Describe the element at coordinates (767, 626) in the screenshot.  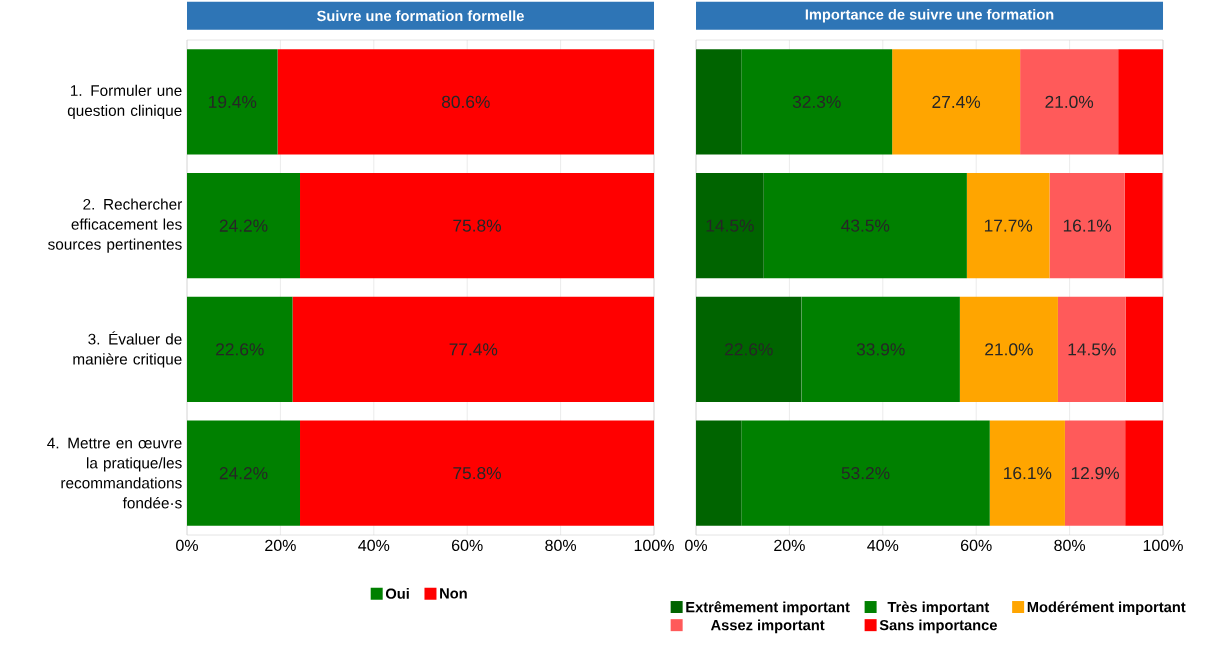
I see `legend-label: Assez important` at that location.